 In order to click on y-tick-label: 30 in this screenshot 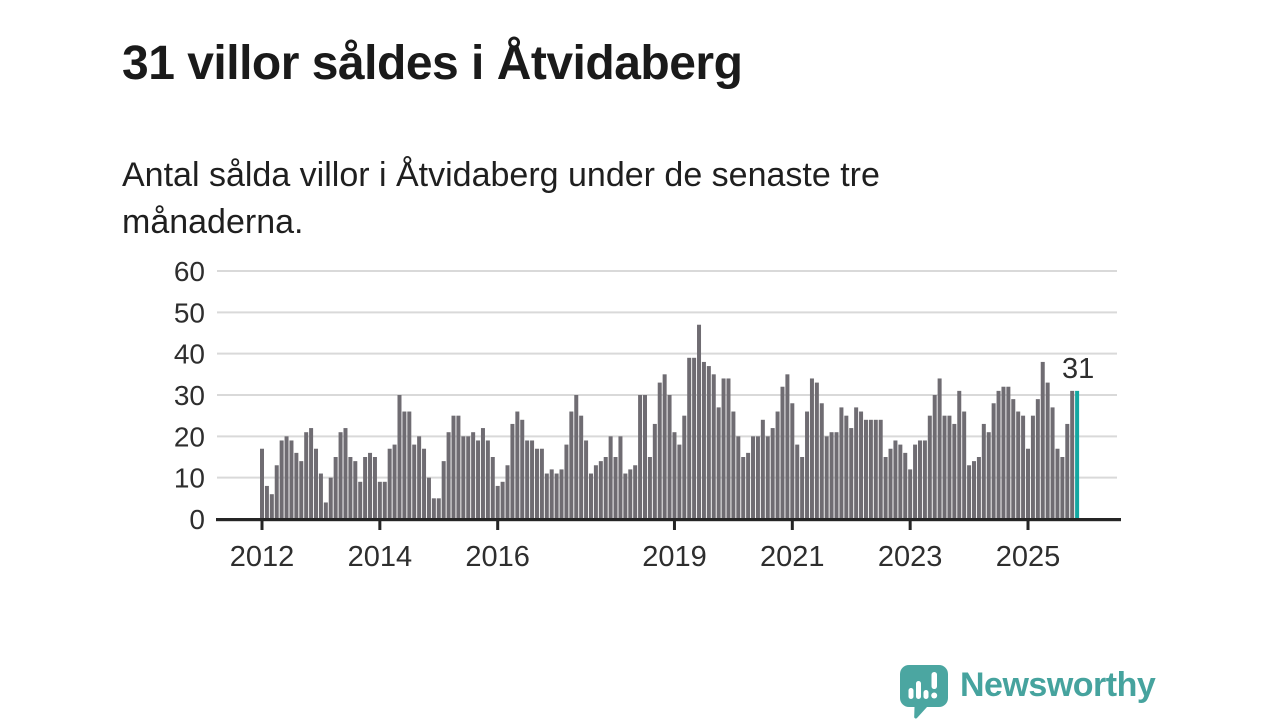, I will do `click(189, 395)`.